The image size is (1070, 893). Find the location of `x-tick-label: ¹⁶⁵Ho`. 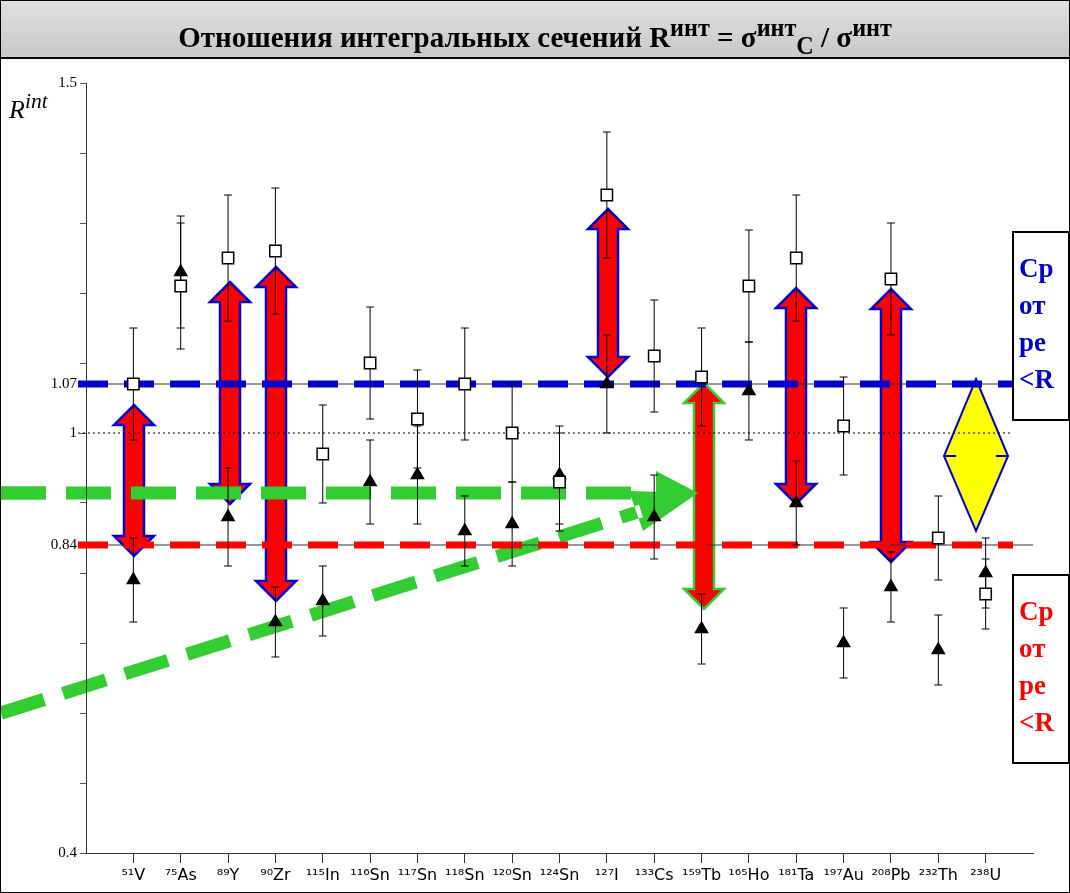

x-tick-label: ¹⁶⁵Ho is located at coordinates (749, 874).